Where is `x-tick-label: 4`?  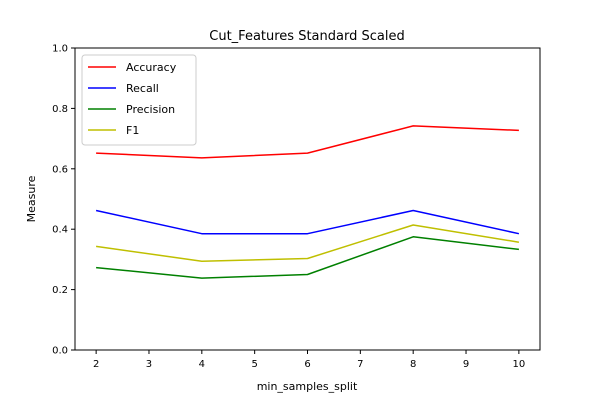 x-tick-label: 4 is located at coordinates (202, 364).